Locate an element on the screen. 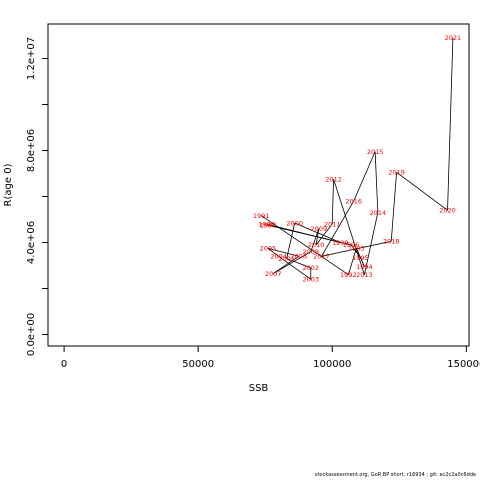 The height and width of the screenshot is (480, 480). point-label-2013: 2013 is located at coordinates (364, 275).